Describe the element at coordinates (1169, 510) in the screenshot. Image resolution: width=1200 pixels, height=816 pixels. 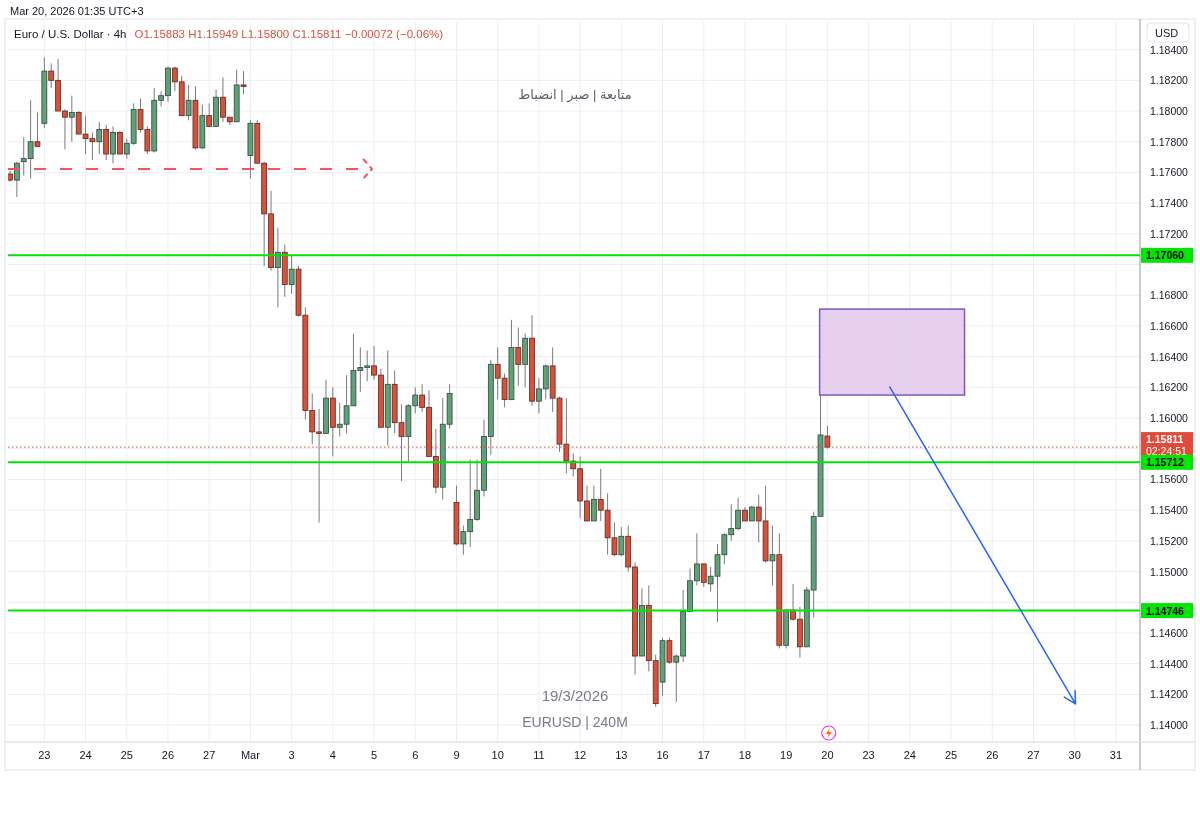
I see `y-tick-label: 1.15400` at that location.